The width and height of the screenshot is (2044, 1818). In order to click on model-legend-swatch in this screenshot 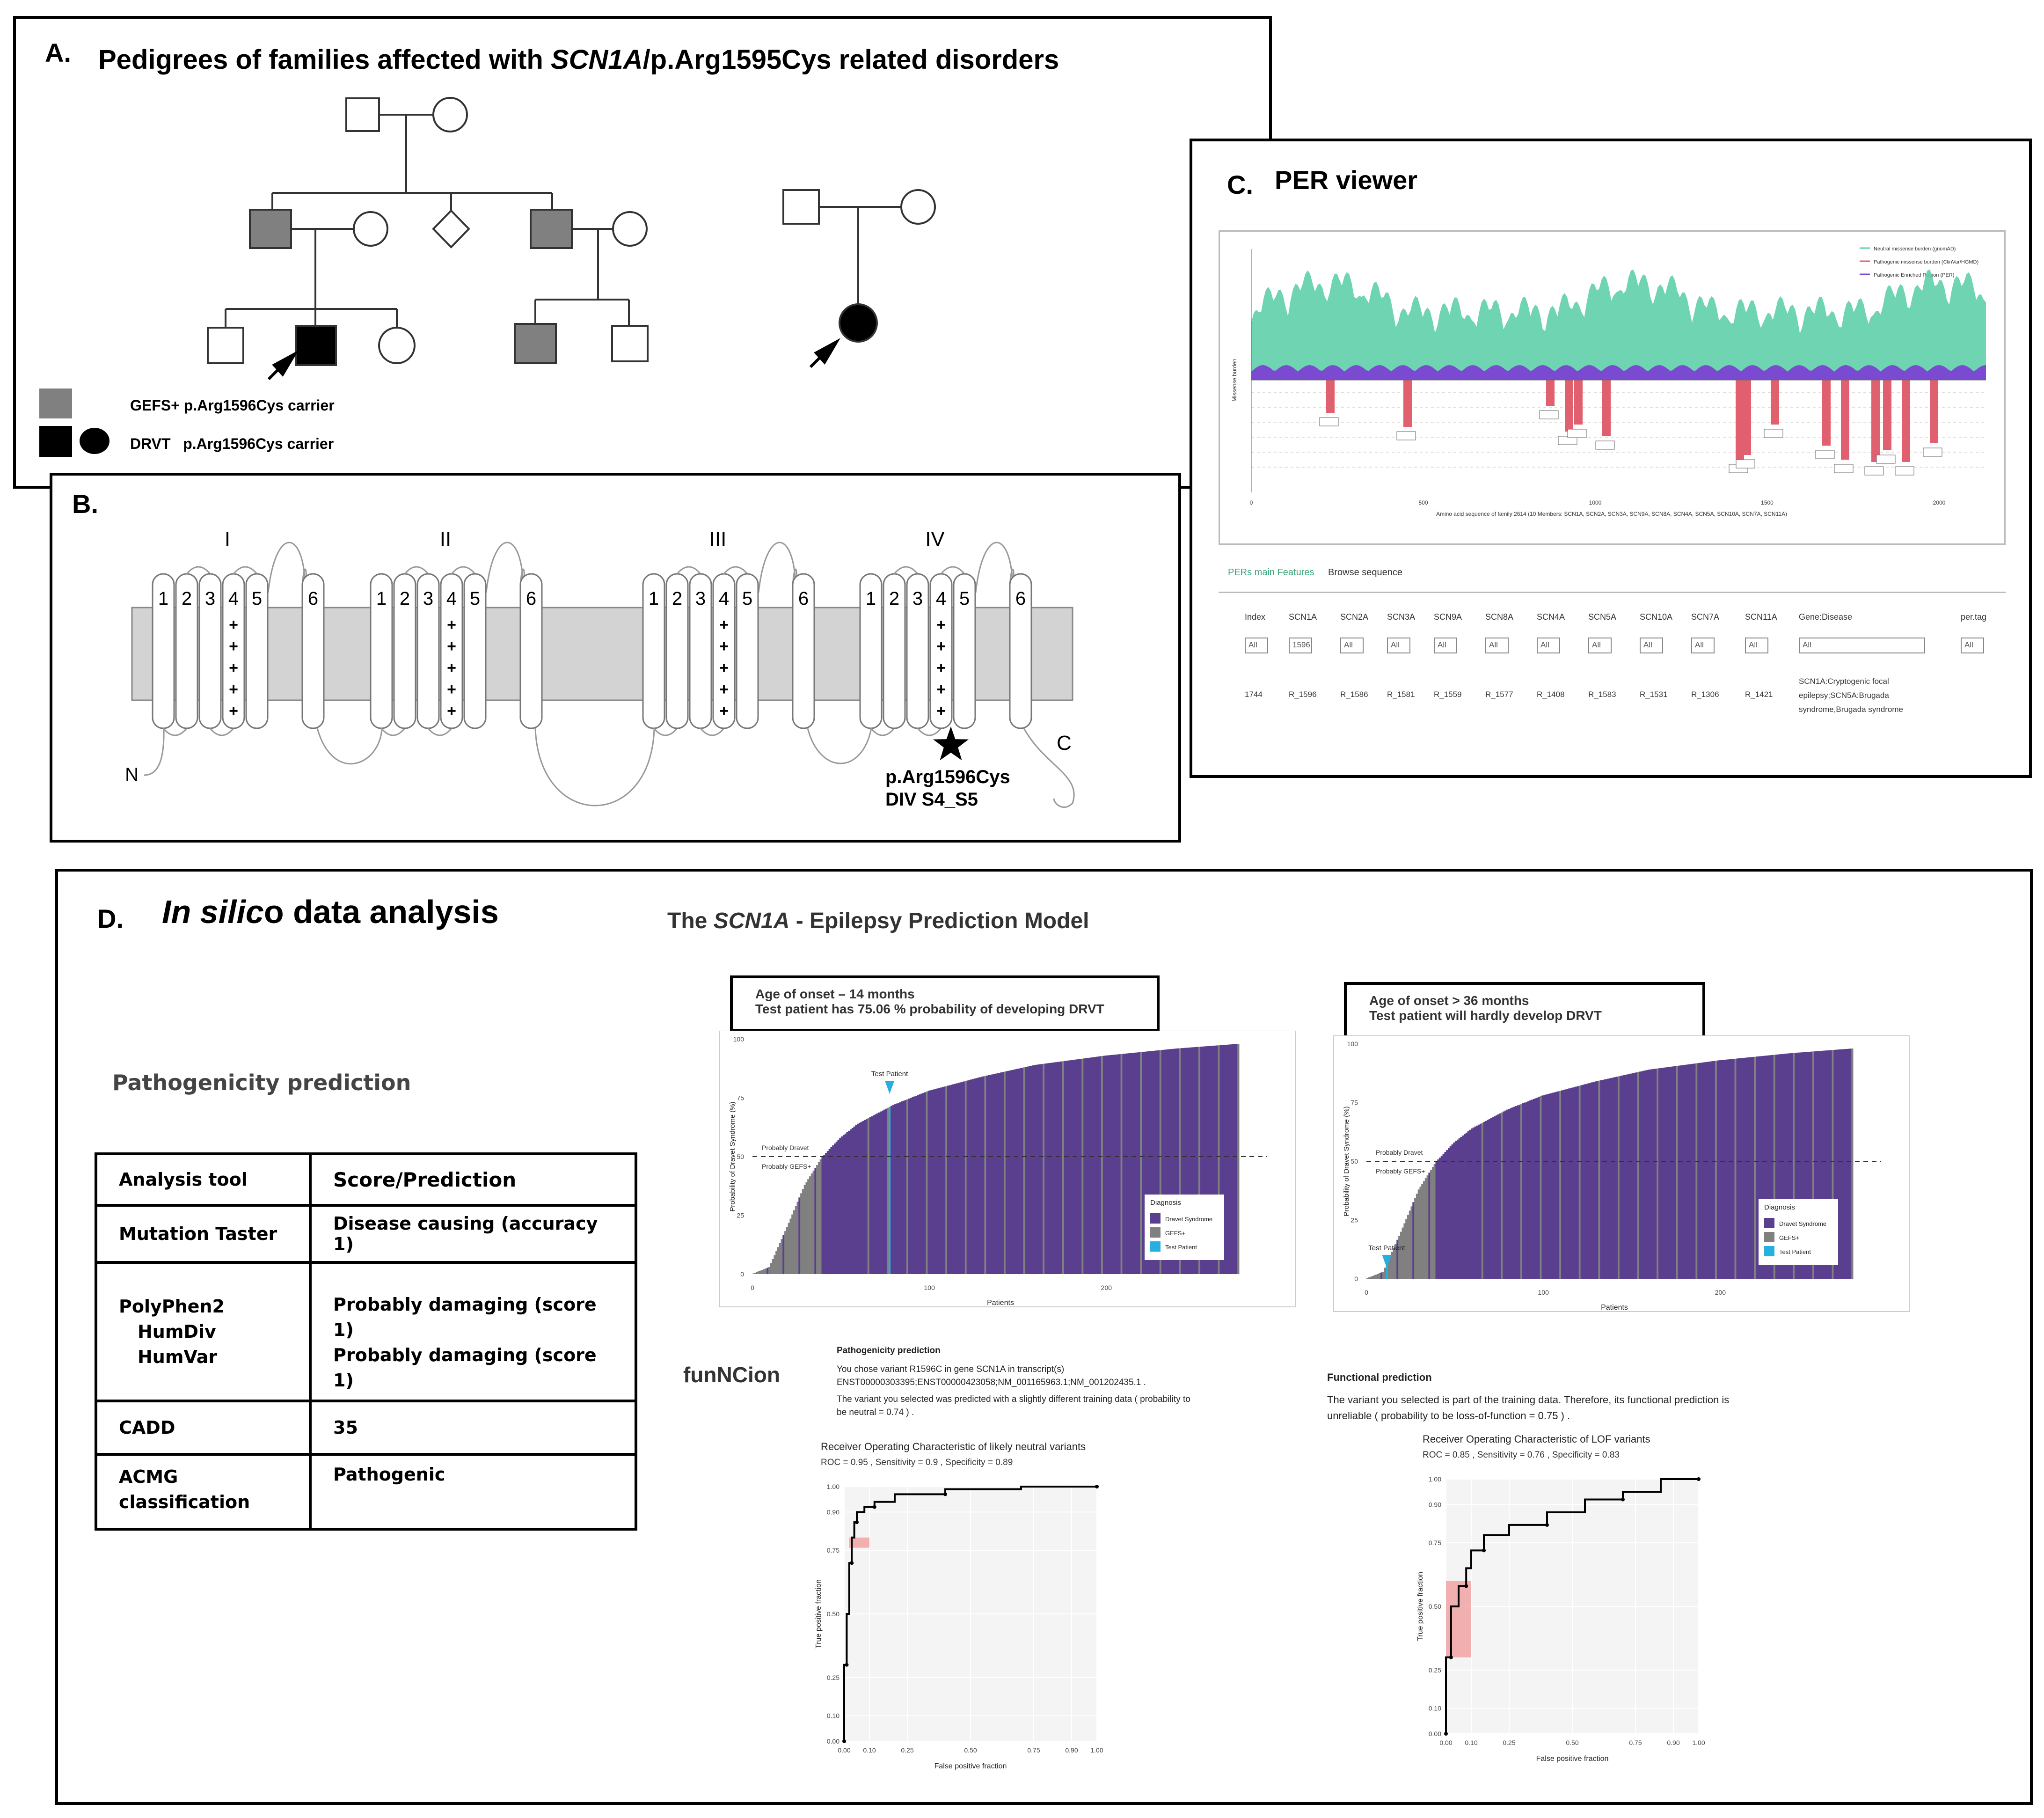, I will do `click(1769, 1223)`.